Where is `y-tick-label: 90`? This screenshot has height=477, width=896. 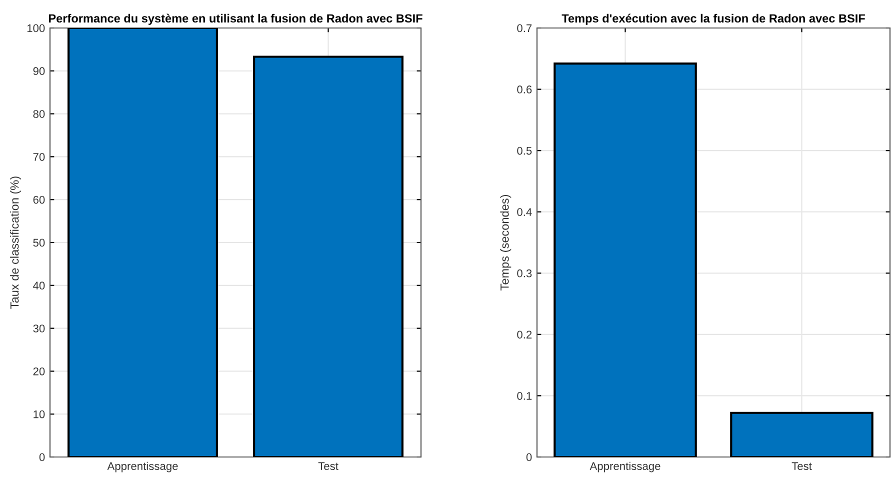
y-tick-label: 90 is located at coordinates (39, 71).